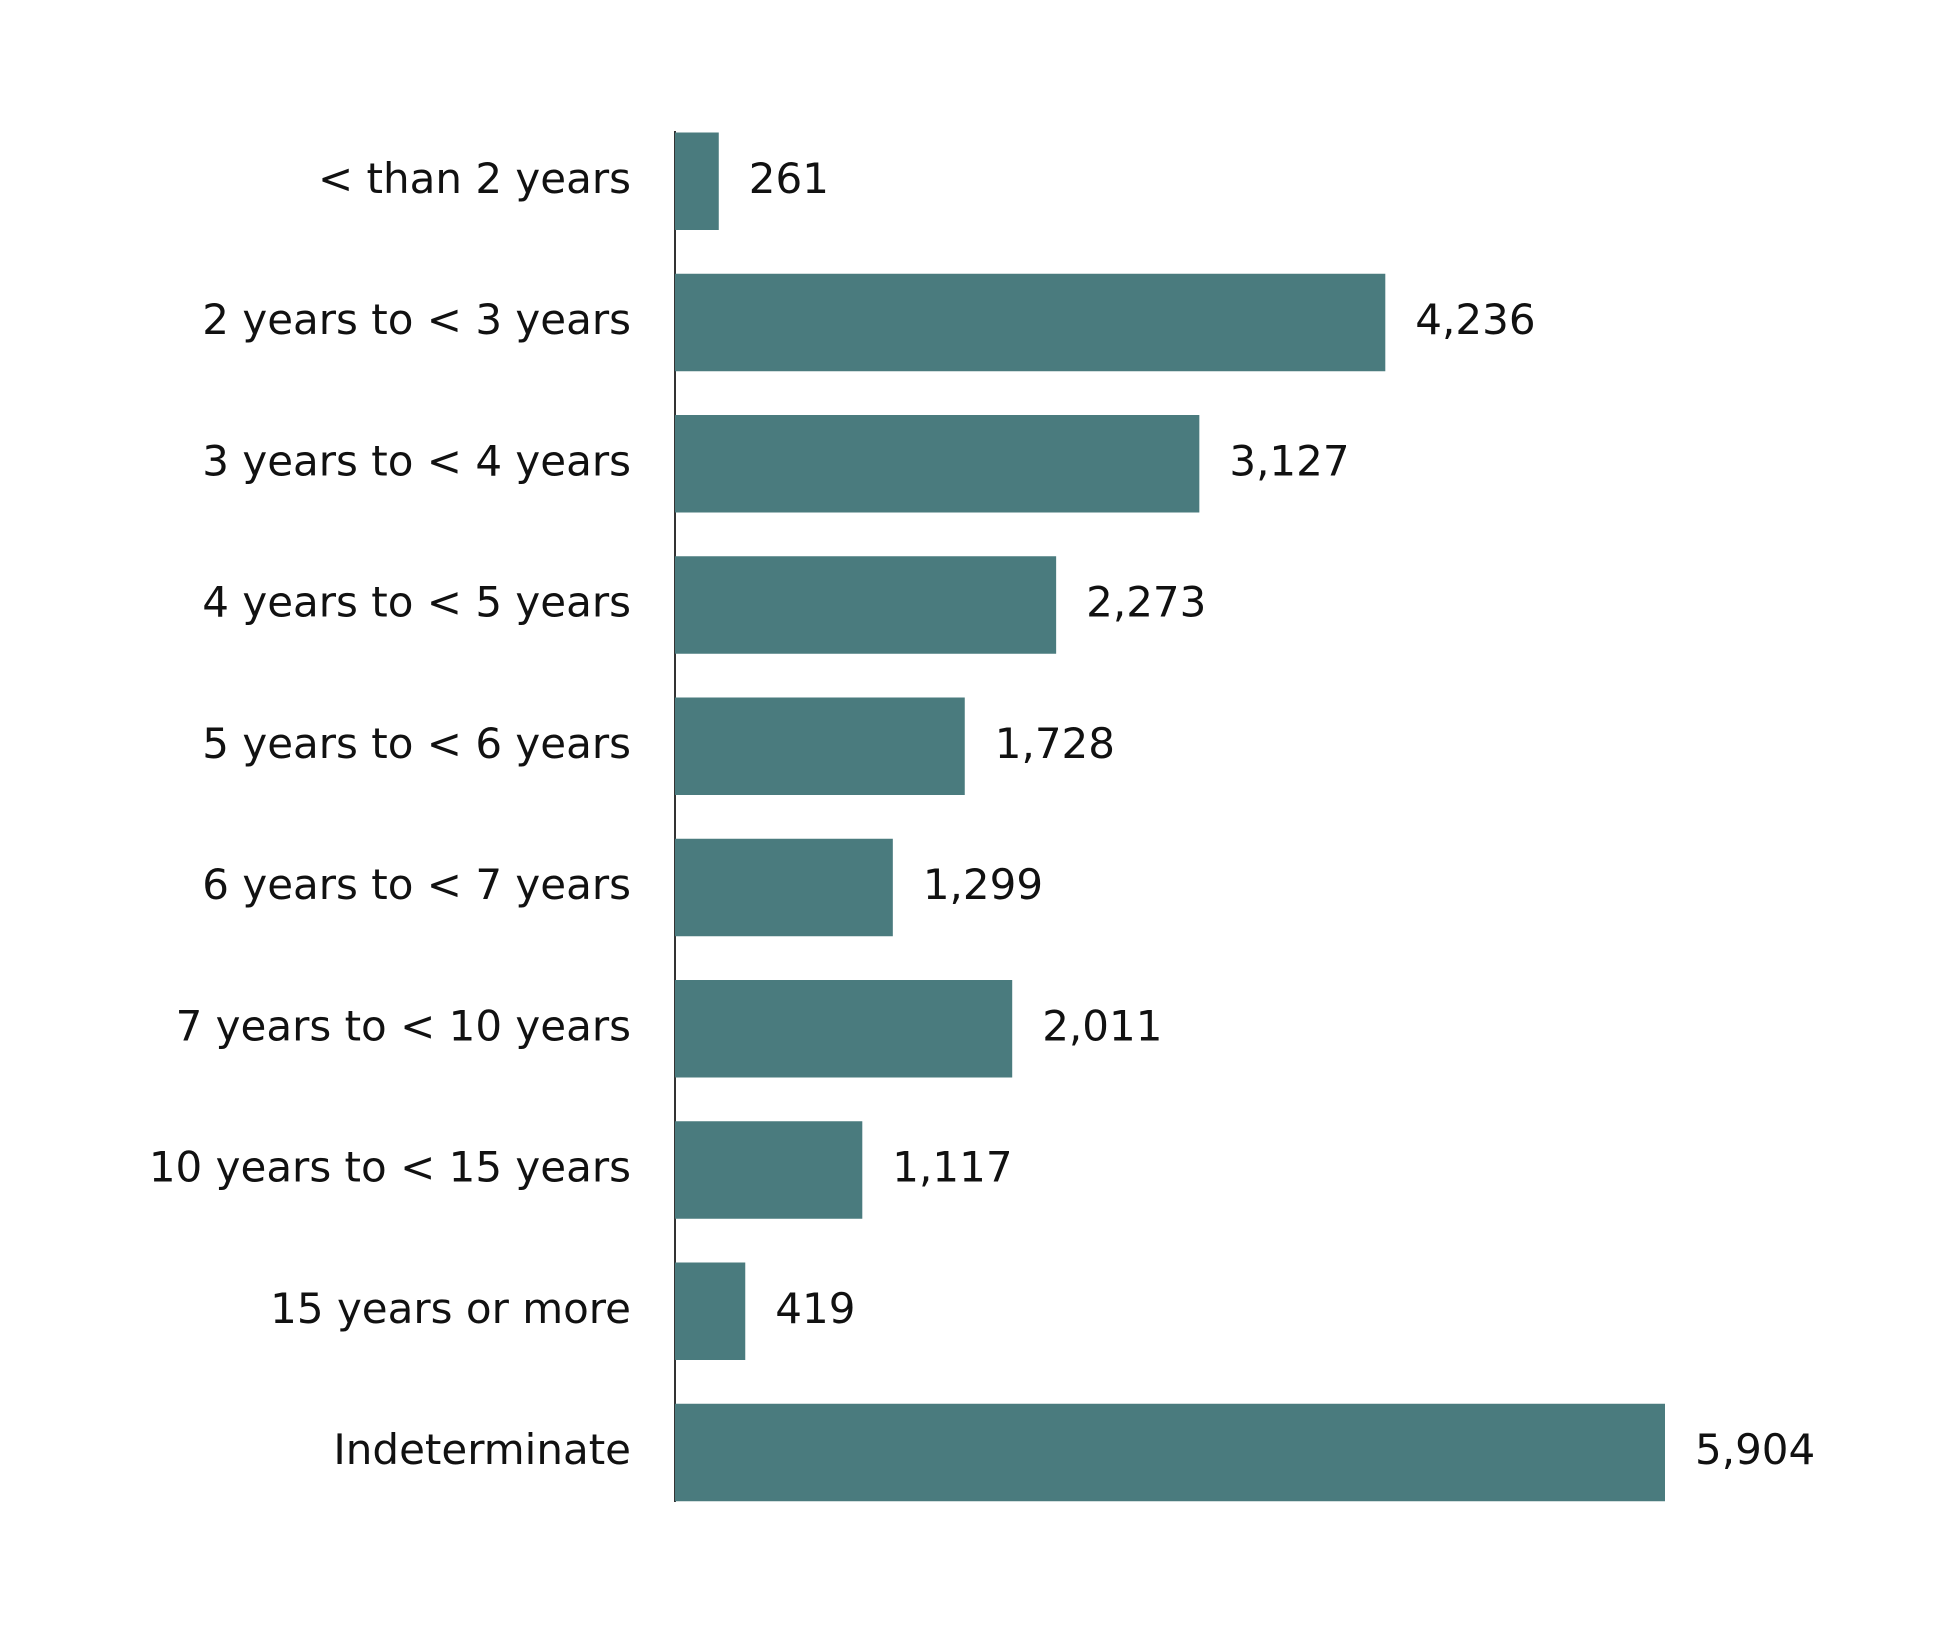 This screenshot has height=1630, width=1950. Describe the element at coordinates (416, 319) in the screenshot. I see `category-label: 2 years to < 3 years` at that location.